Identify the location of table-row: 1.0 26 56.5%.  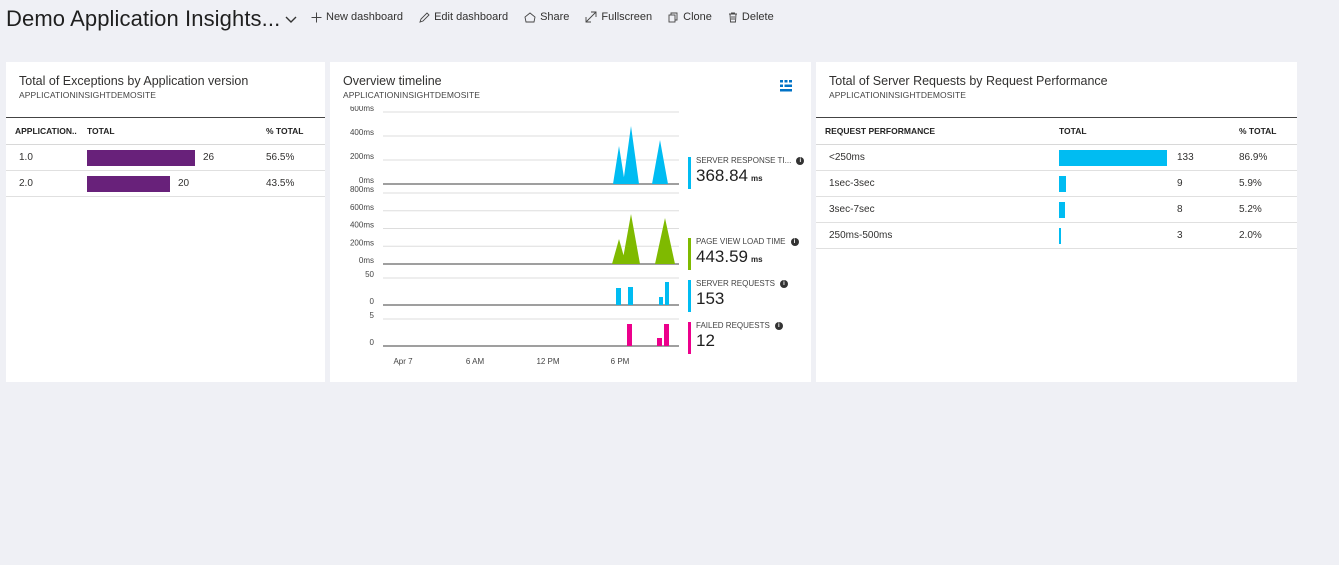
(165, 157).